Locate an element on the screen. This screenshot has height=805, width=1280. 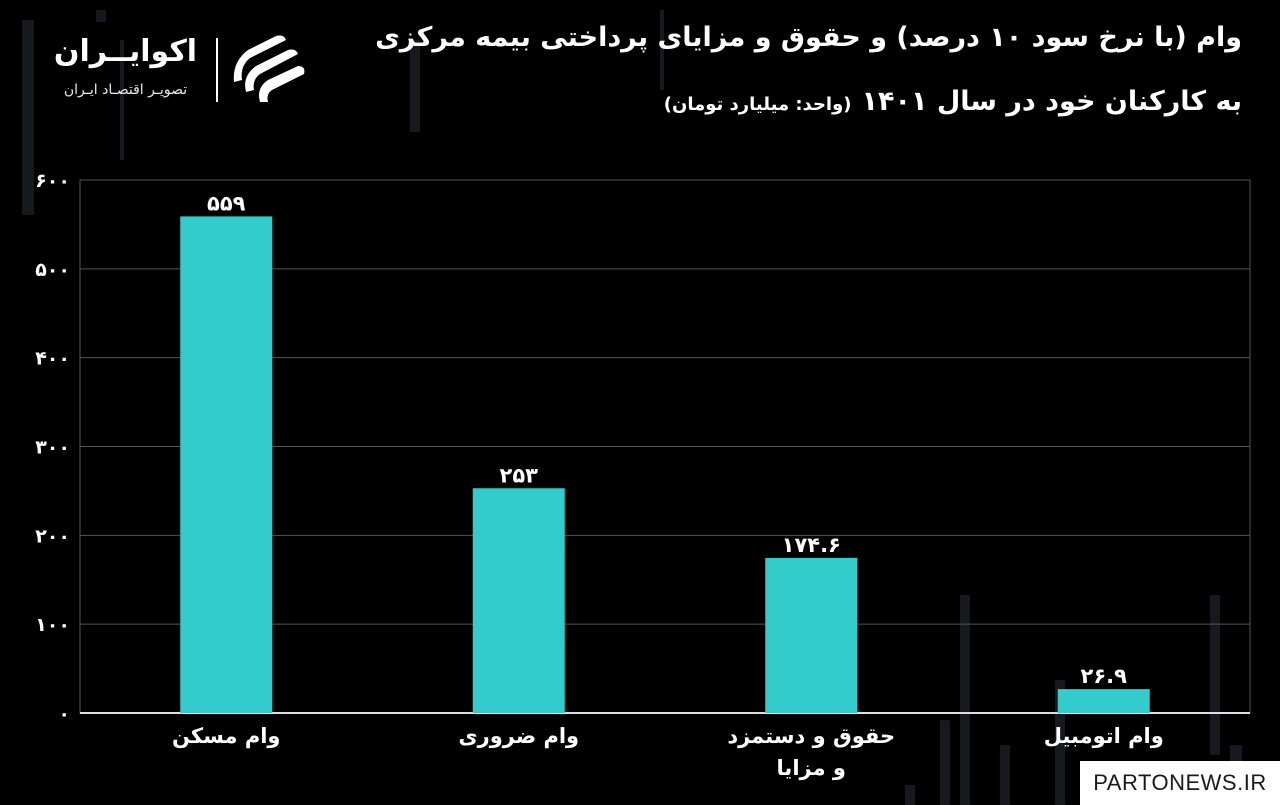
x-tick-label: وام مسکن is located at coordinates (226, 736).